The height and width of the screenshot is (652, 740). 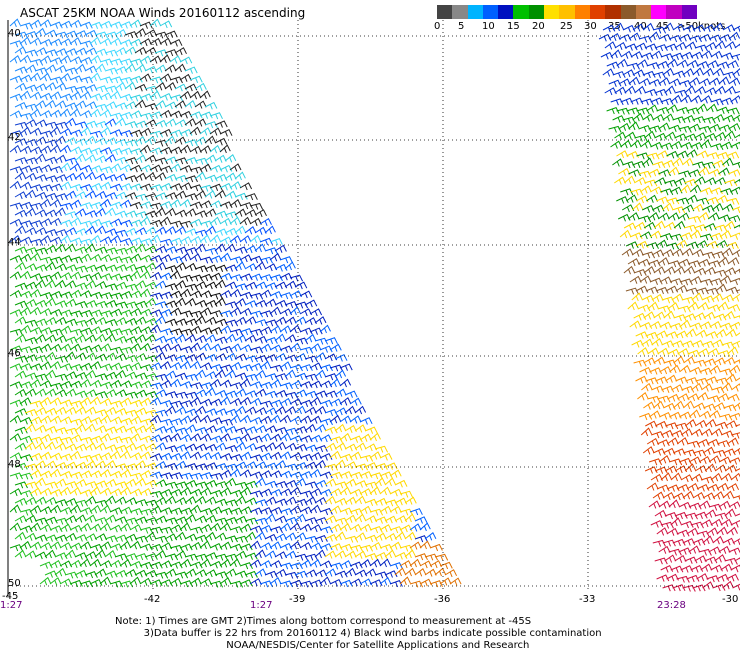 I want to click on time-label-center: 1:27, so click(x=261, y=605).